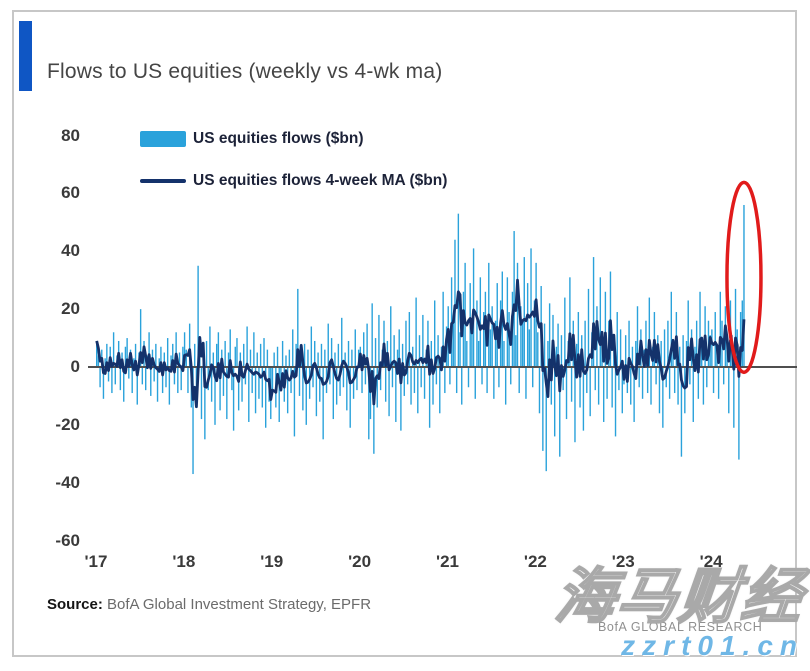 The height and width of the screenshot is (671, 810). Describe the element at coordinates (75, 366) in the screenshot. I see `y-axis-tick: 0` at that location.